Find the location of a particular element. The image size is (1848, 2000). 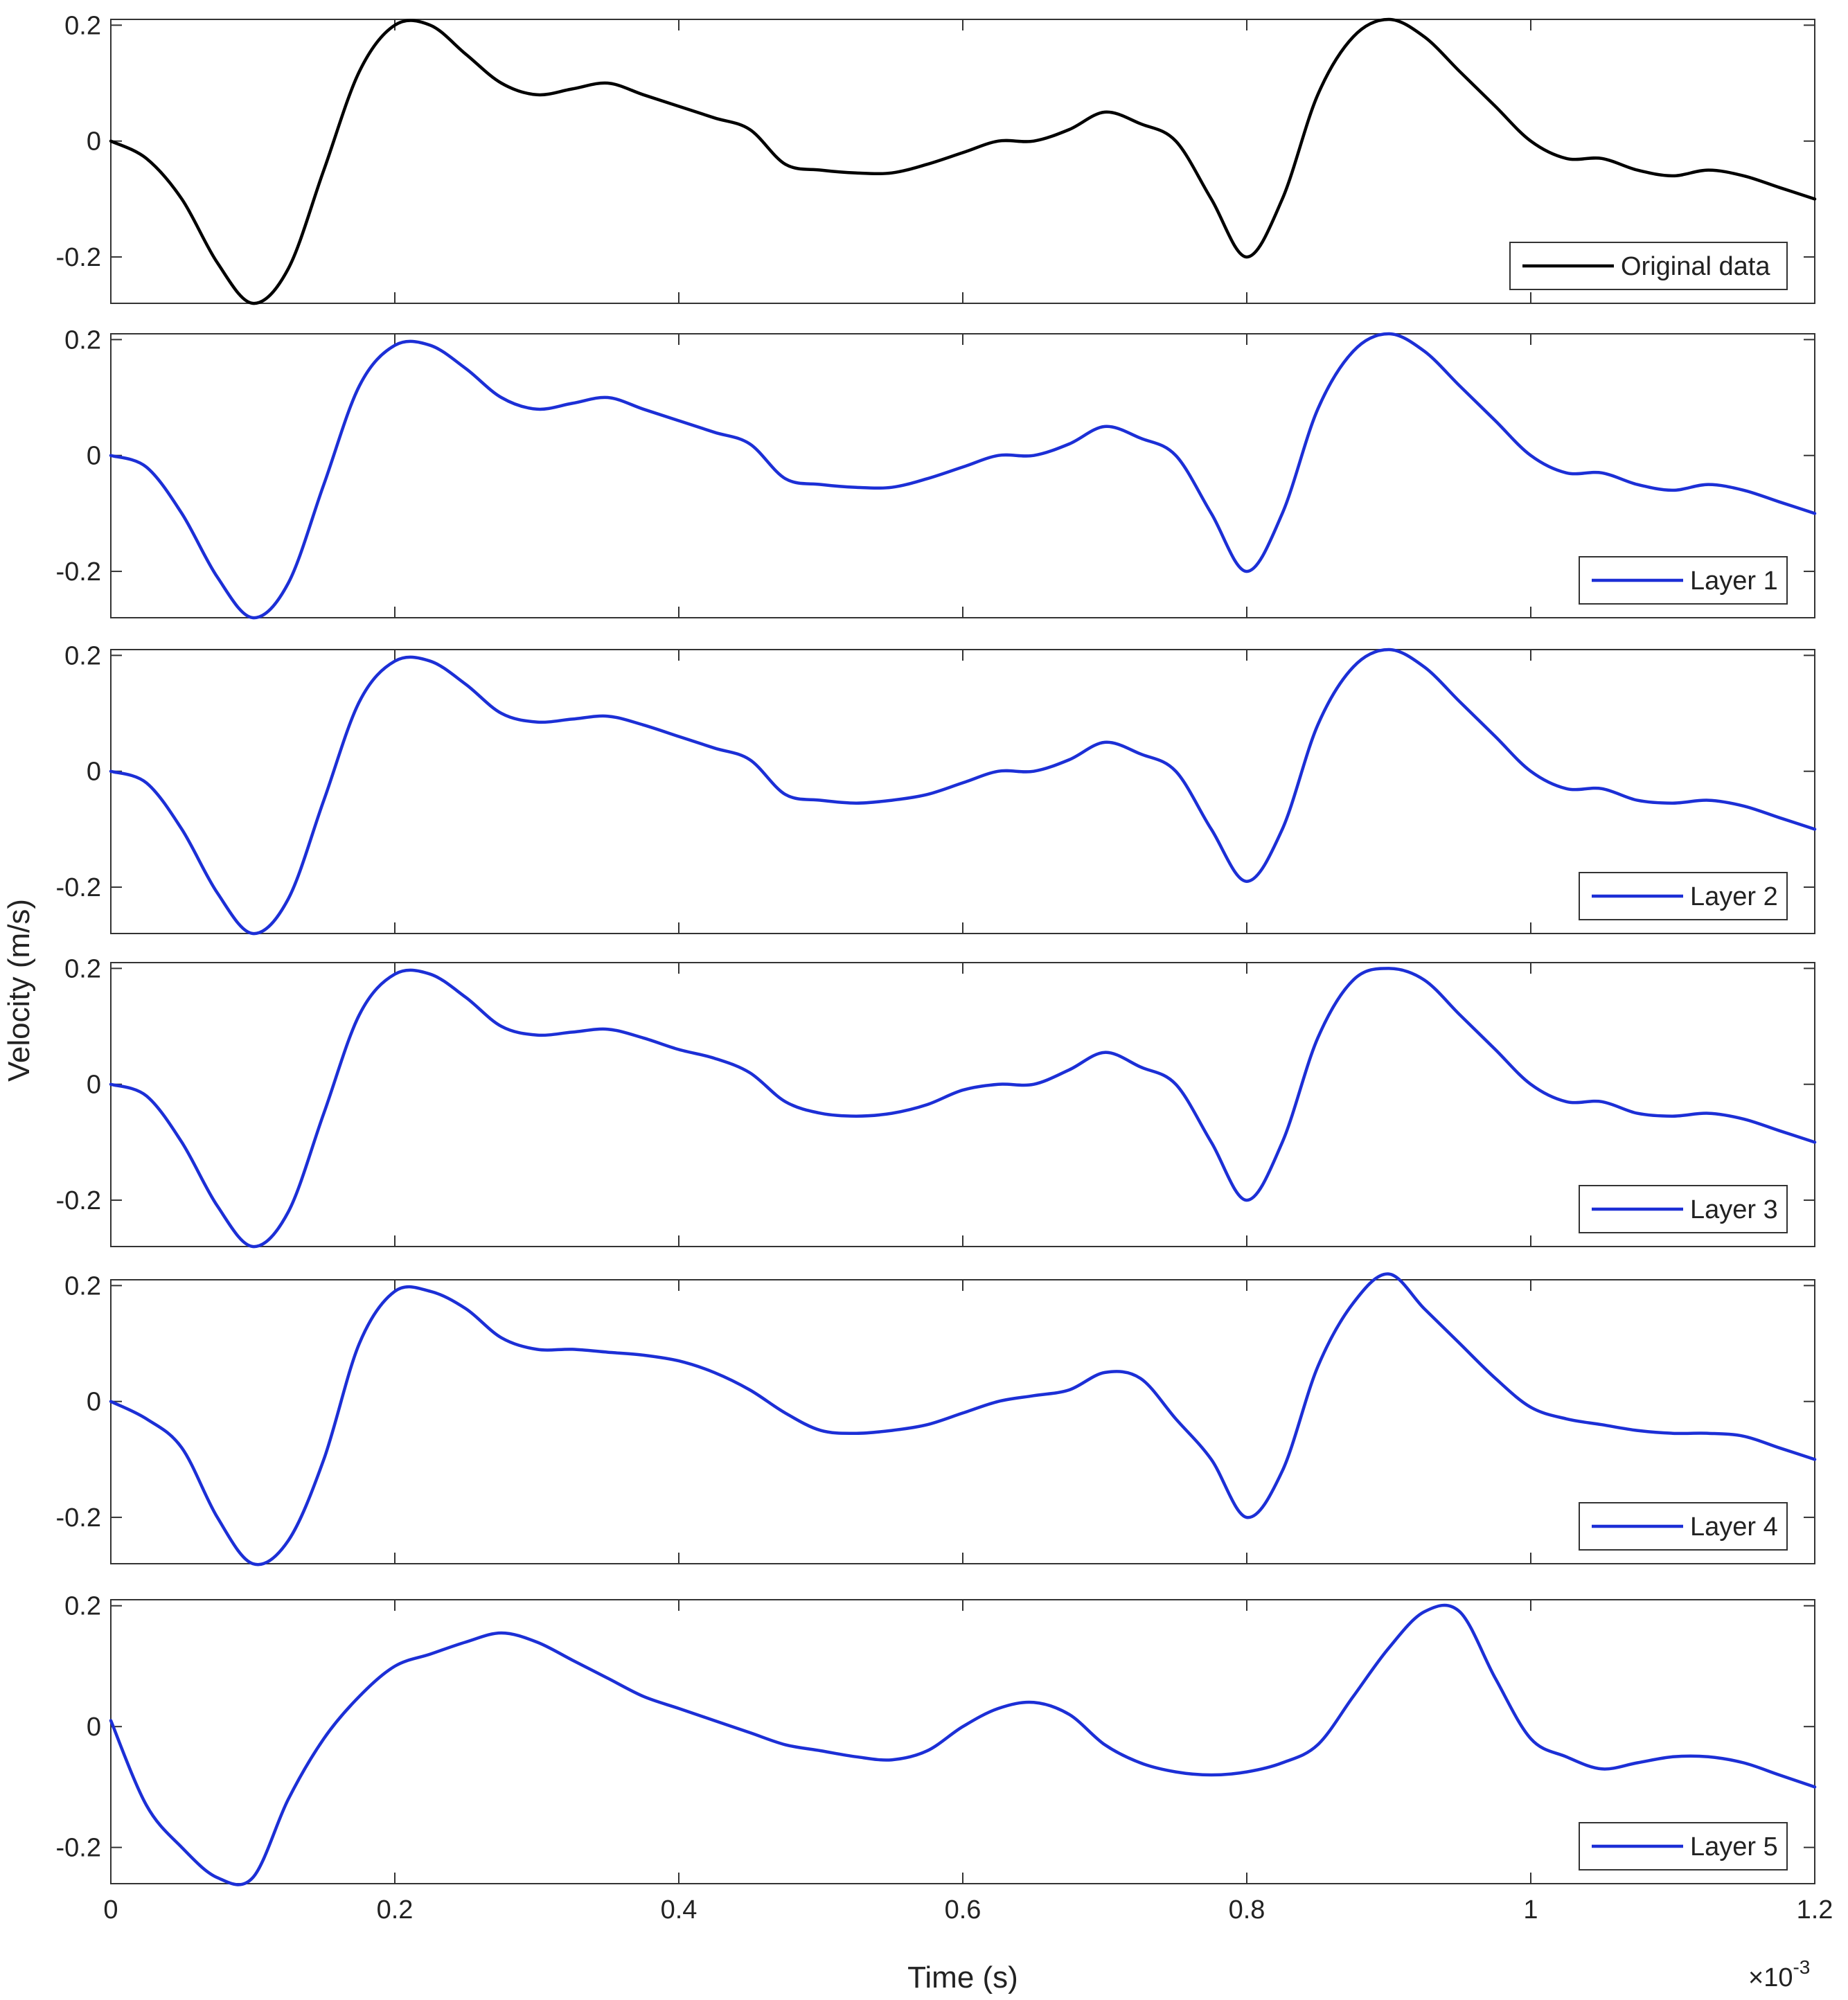

x-axis-exponent: ×10⁻³ is located at coordinates (1779, 1974).